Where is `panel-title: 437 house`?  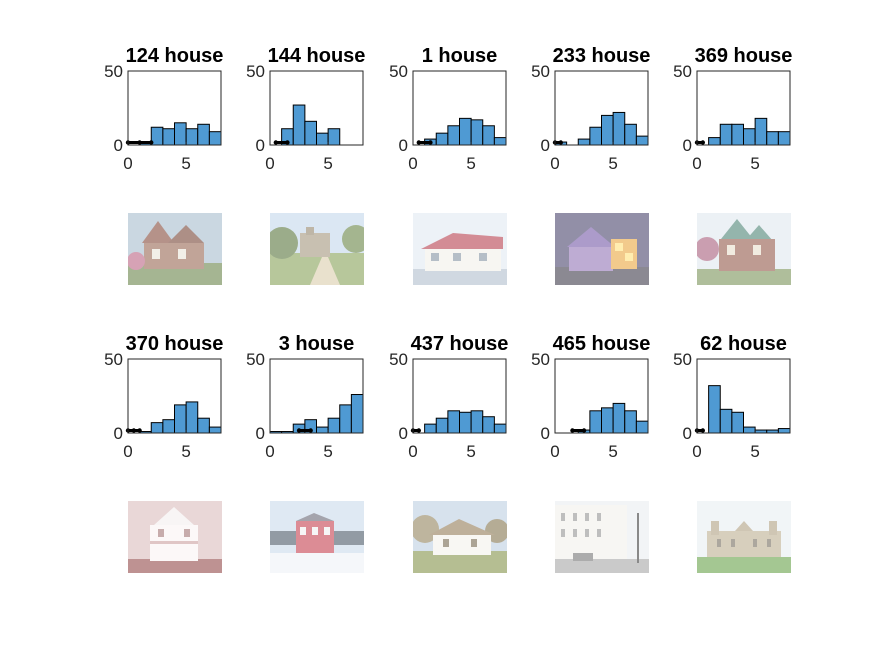 panel-title: 437 house is located at coordinates (460, 344).